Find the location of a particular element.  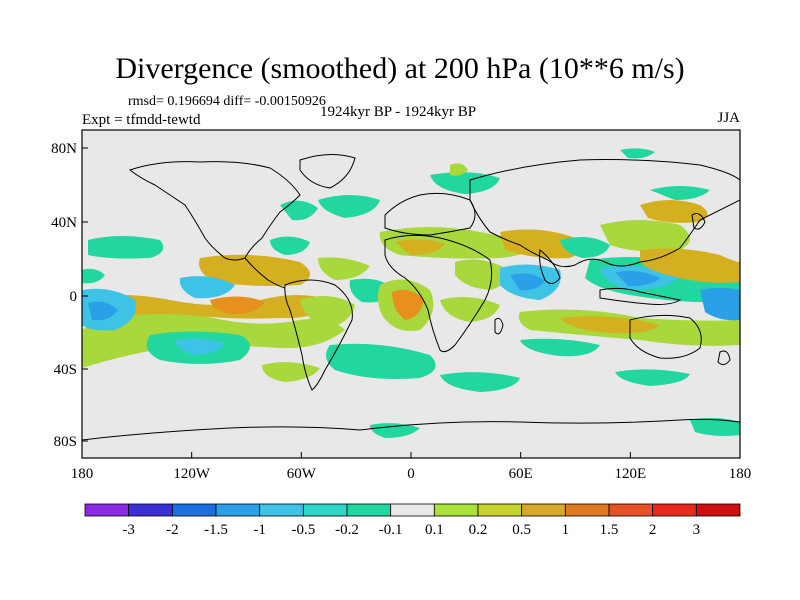

colorbar-label: -2 is located at coordinates (172, 530).